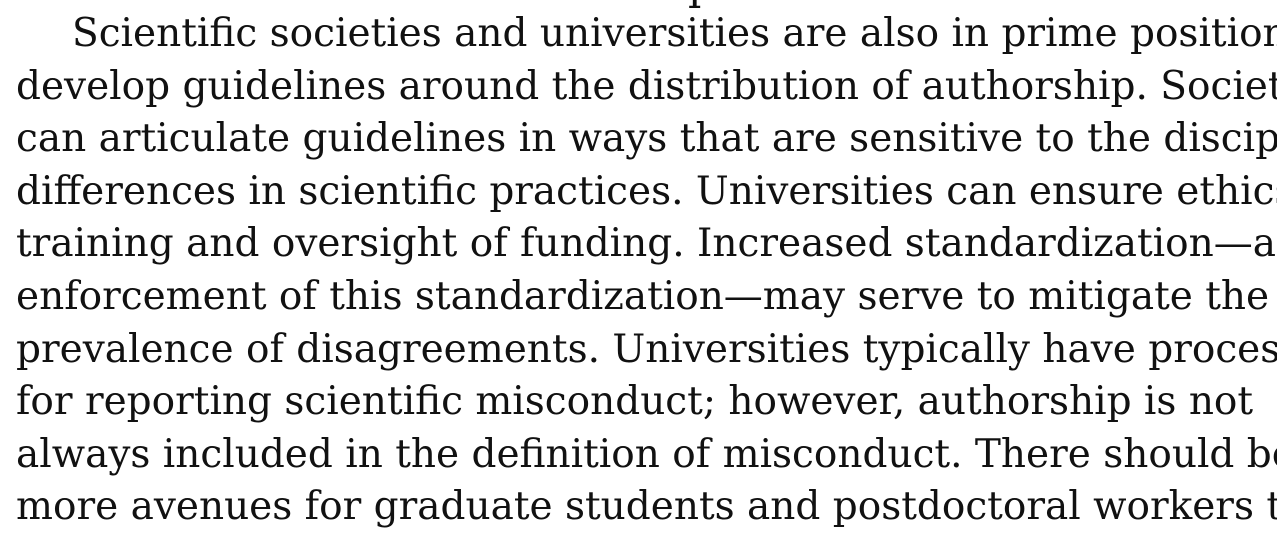 The image size is (1277, 546). I want to click on cut-off-glyph: p, so click(701, 4).